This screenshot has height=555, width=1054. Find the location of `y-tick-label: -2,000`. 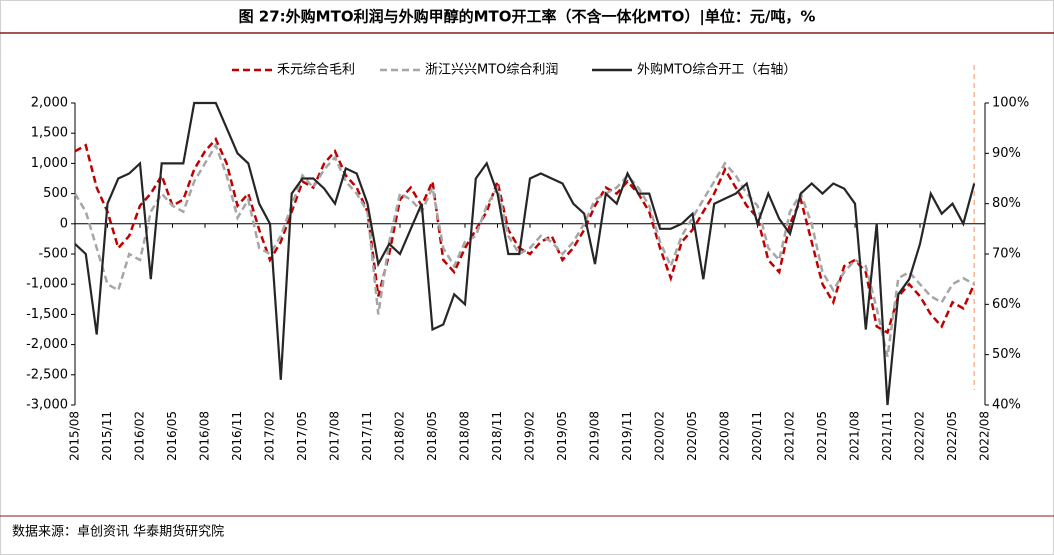

y-tick-label: -2,000 is located at coordinates (47, 344).